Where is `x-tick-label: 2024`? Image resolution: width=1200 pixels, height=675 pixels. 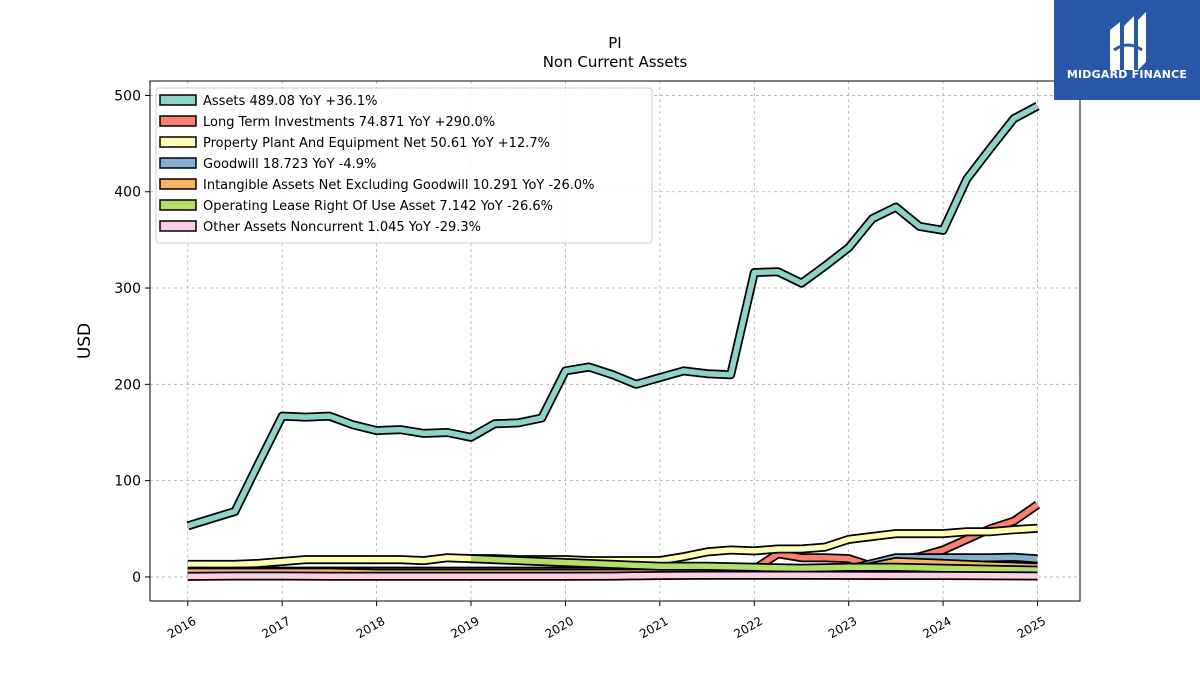
x-tick-label: 2024 is located at coordinates (936, 627).